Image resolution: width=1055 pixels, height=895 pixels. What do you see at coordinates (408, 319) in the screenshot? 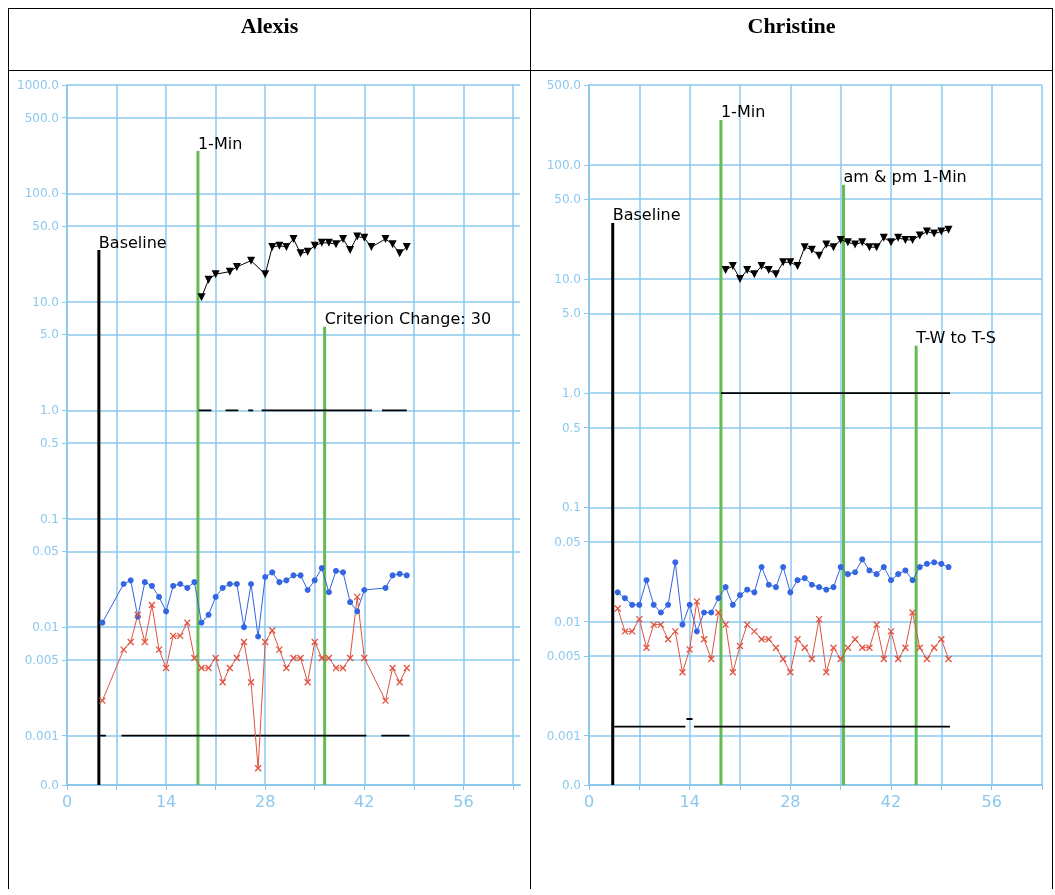
I see `annotation: Criterion Change: 30` at bounding box center [408, 319].